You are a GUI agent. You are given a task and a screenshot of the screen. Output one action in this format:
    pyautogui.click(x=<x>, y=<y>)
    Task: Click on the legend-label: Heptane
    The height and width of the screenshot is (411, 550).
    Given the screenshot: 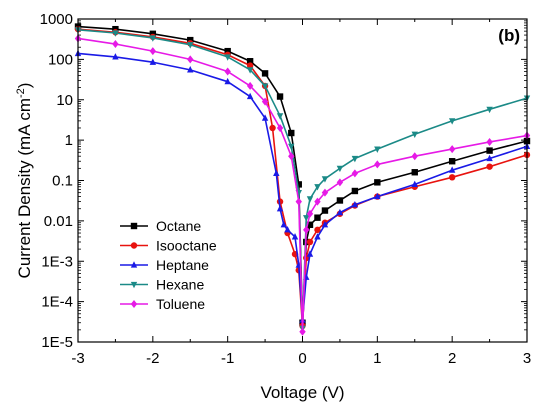 What is the action you would take?
    pyautogui.click(x=182, y=265)
    